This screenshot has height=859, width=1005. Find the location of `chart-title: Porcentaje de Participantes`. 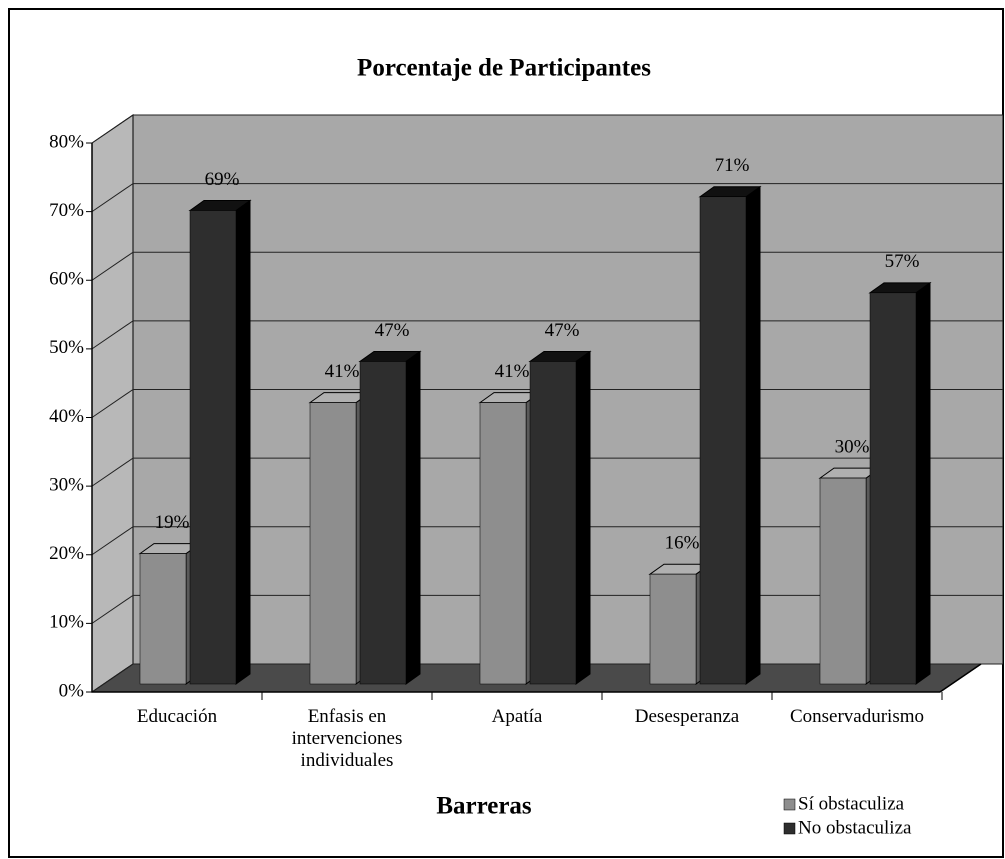

chart-title: Porcentaje de Participantes is located at coordinates (504, 68).